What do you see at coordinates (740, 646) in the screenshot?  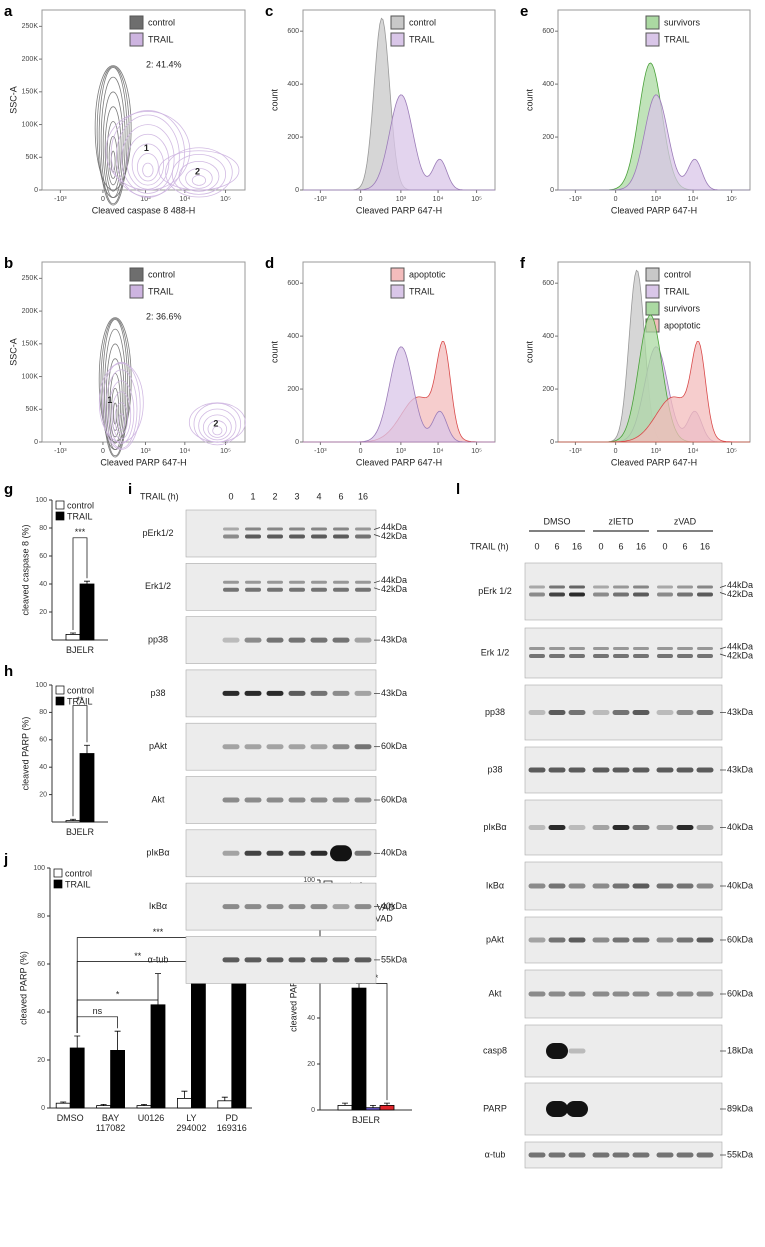 I see `marker-label: 44kDa` at bounding box center [740, 646].